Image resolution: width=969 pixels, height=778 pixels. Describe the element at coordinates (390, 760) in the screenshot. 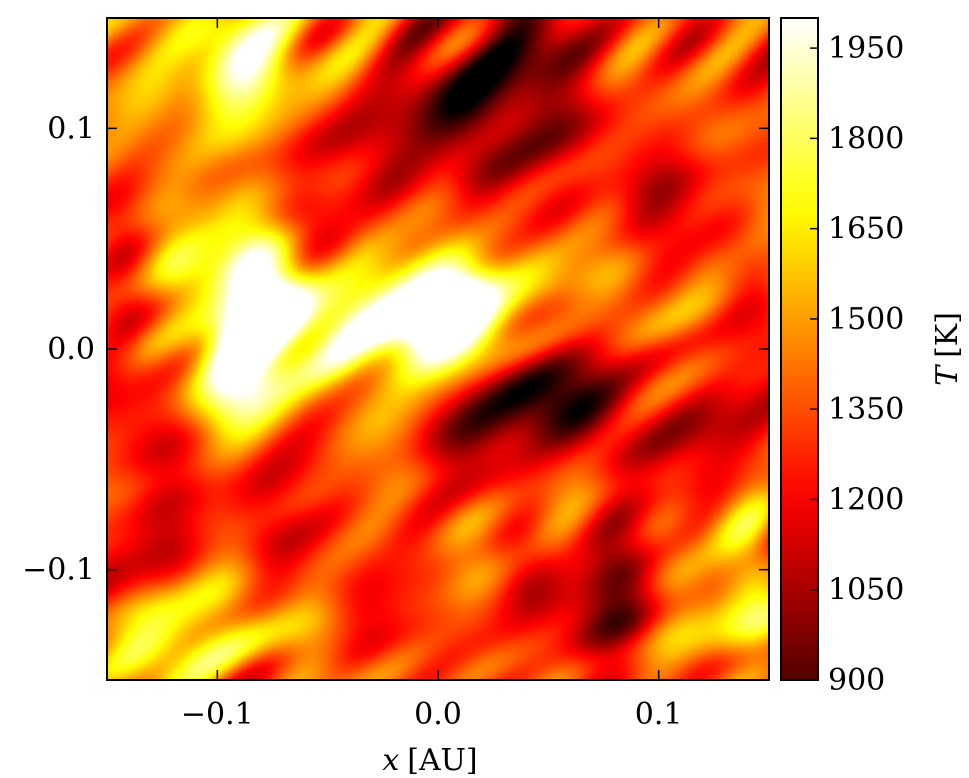

I see `x-axis-label-variable: x` at that location.